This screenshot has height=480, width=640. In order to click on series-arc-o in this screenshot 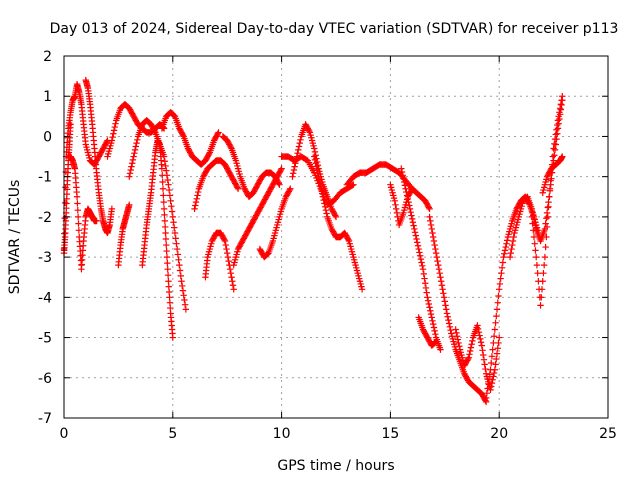, I will do `click(275, 223)`.